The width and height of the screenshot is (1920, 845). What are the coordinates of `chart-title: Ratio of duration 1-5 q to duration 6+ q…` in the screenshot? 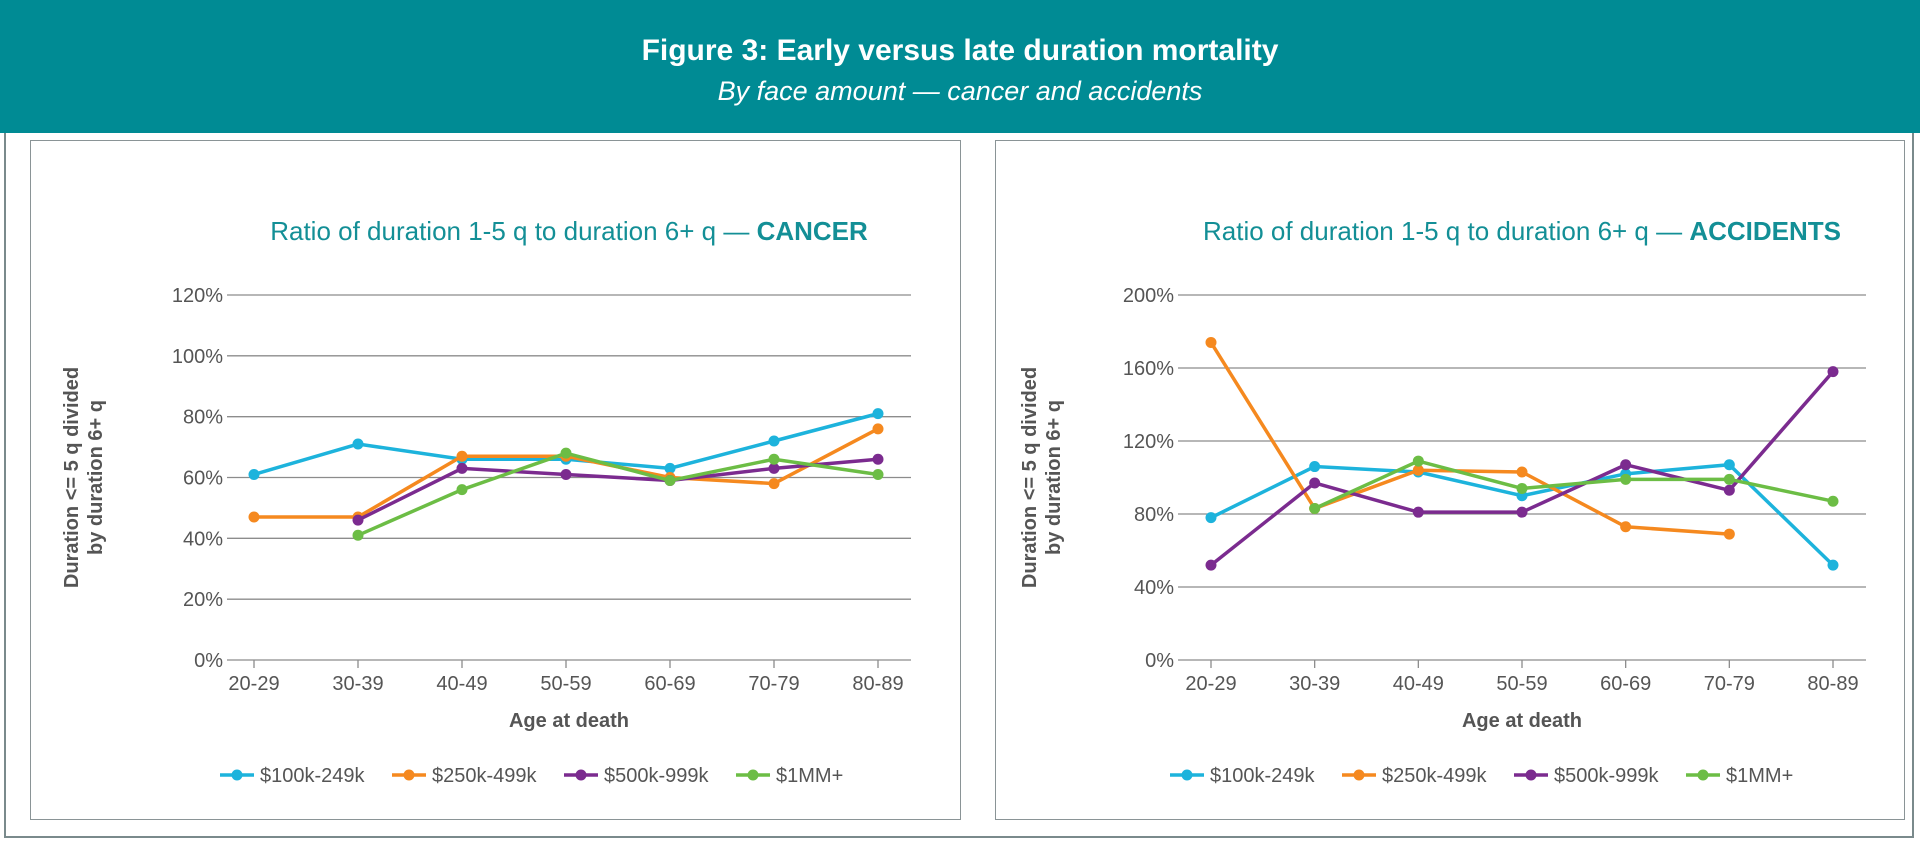 It's located at (1522, 231).